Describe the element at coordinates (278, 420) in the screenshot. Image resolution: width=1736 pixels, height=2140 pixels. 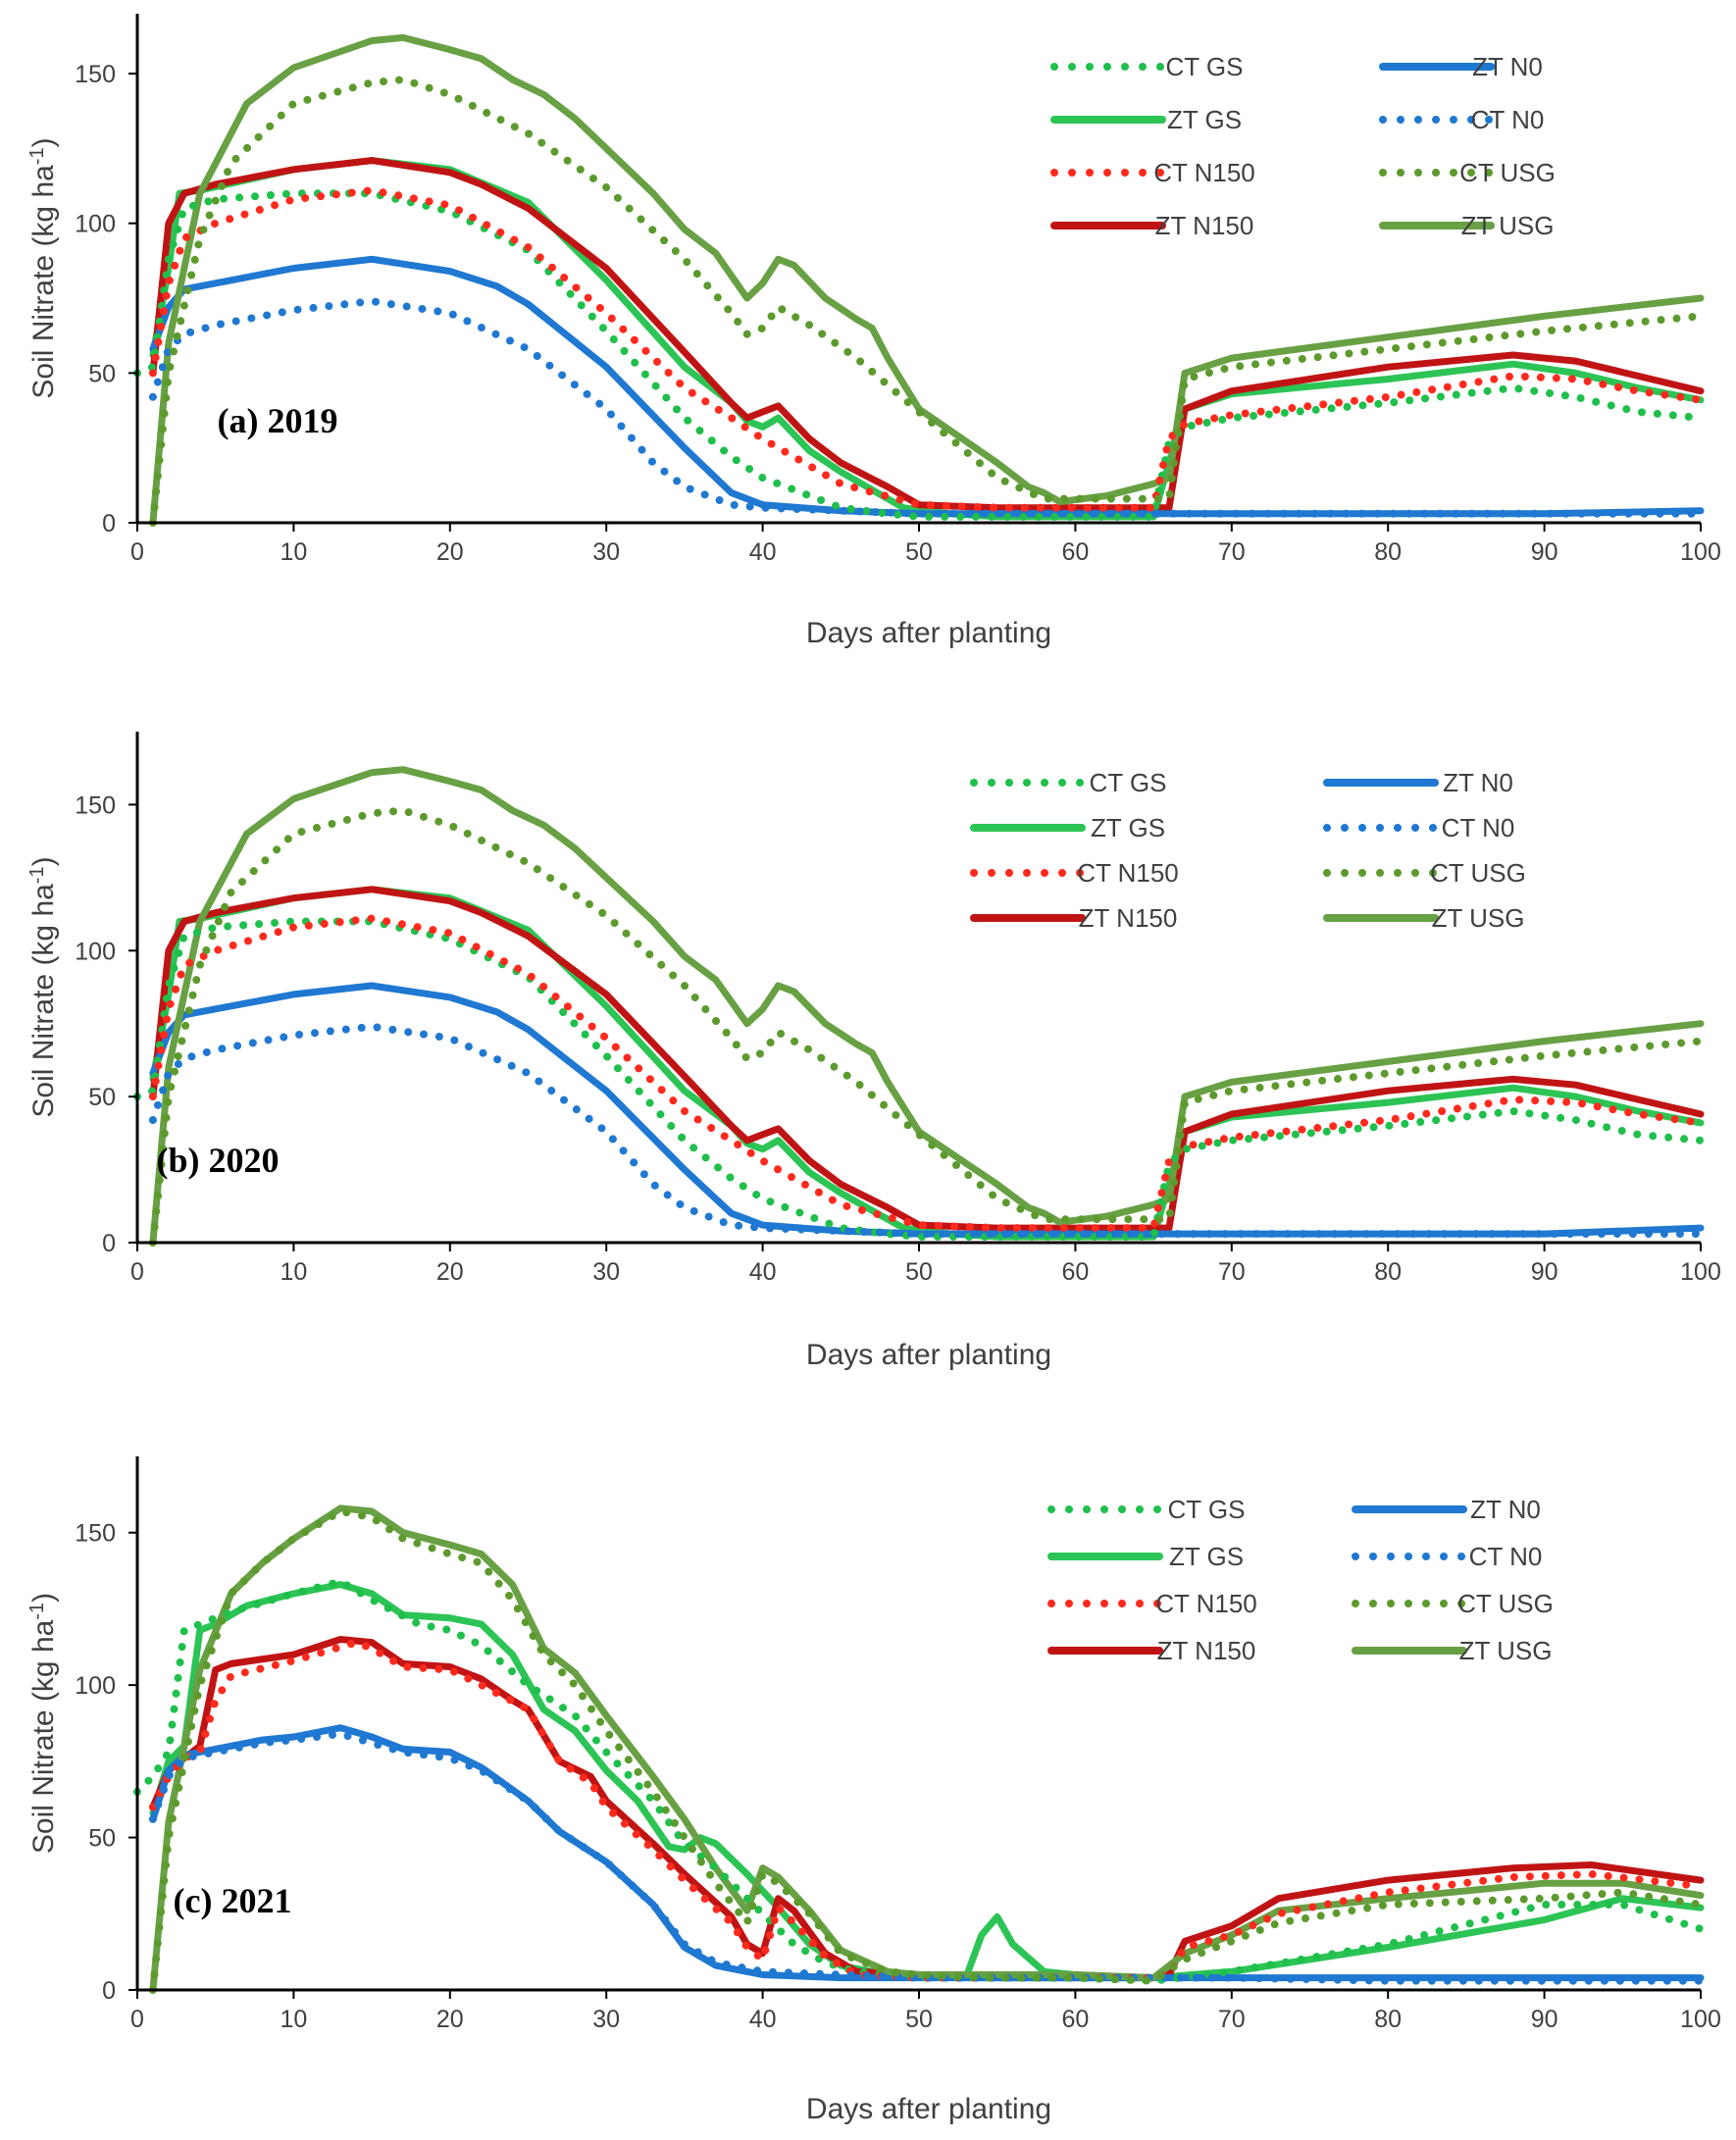
I see `panel-label: (a) 2019` at that location.